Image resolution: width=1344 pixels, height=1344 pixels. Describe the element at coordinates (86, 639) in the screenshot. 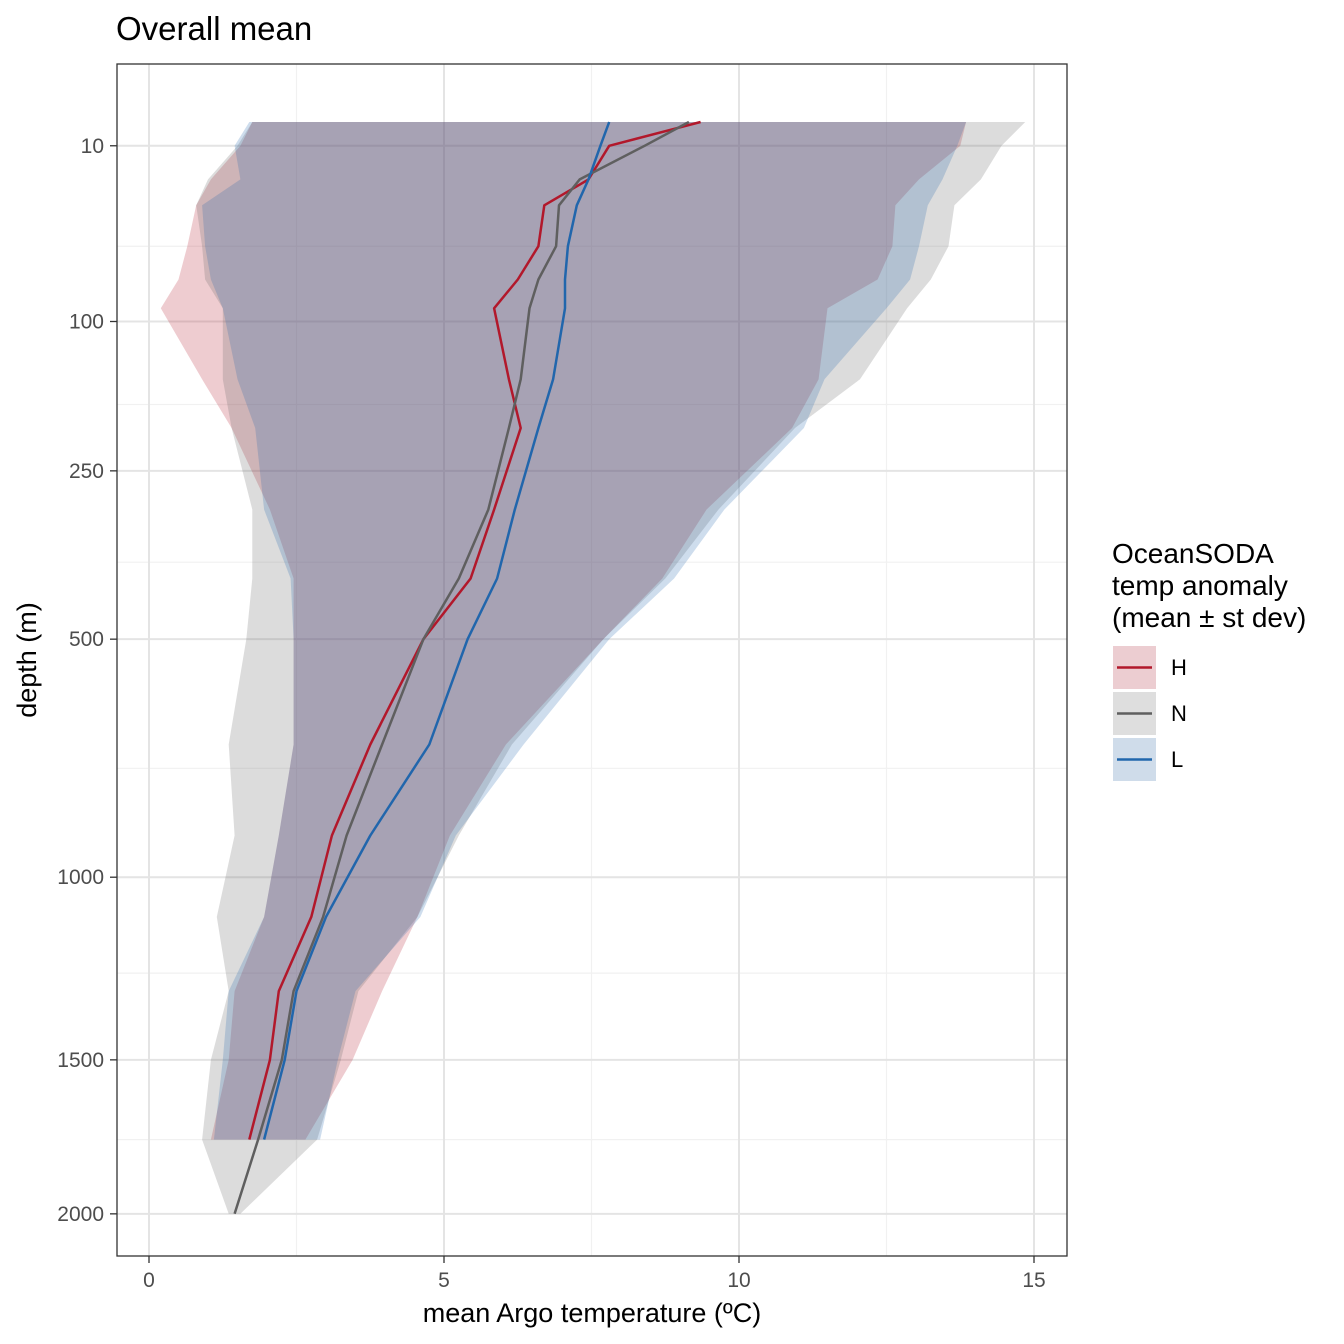

I see `y-tick-label: 500` at that location.